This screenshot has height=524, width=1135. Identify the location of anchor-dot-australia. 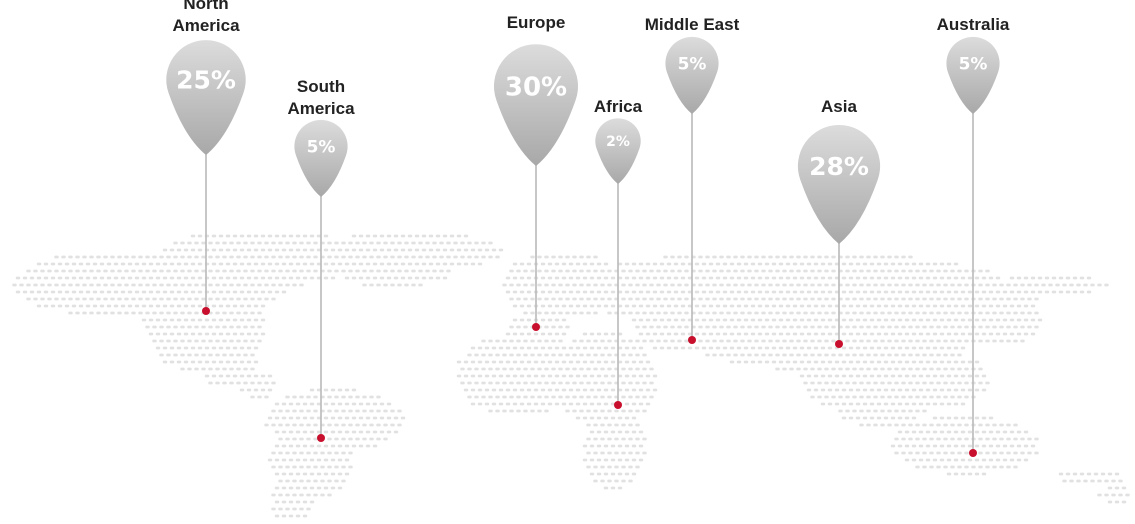
(973, 453).